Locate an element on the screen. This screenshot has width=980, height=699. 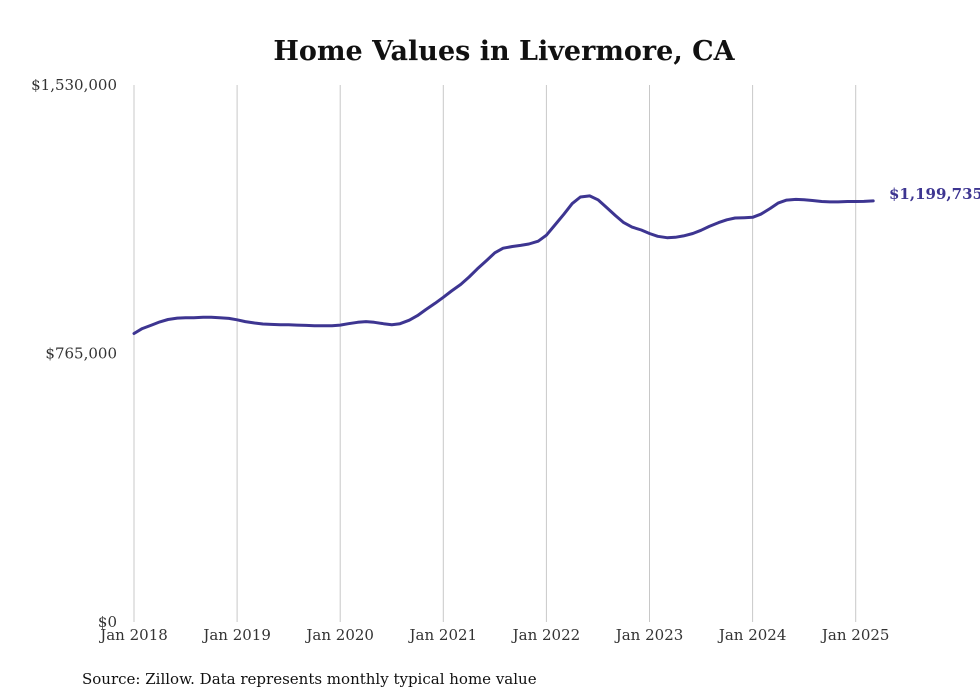
y-tick-label: $765,000 is located at coordinates (81, 354).